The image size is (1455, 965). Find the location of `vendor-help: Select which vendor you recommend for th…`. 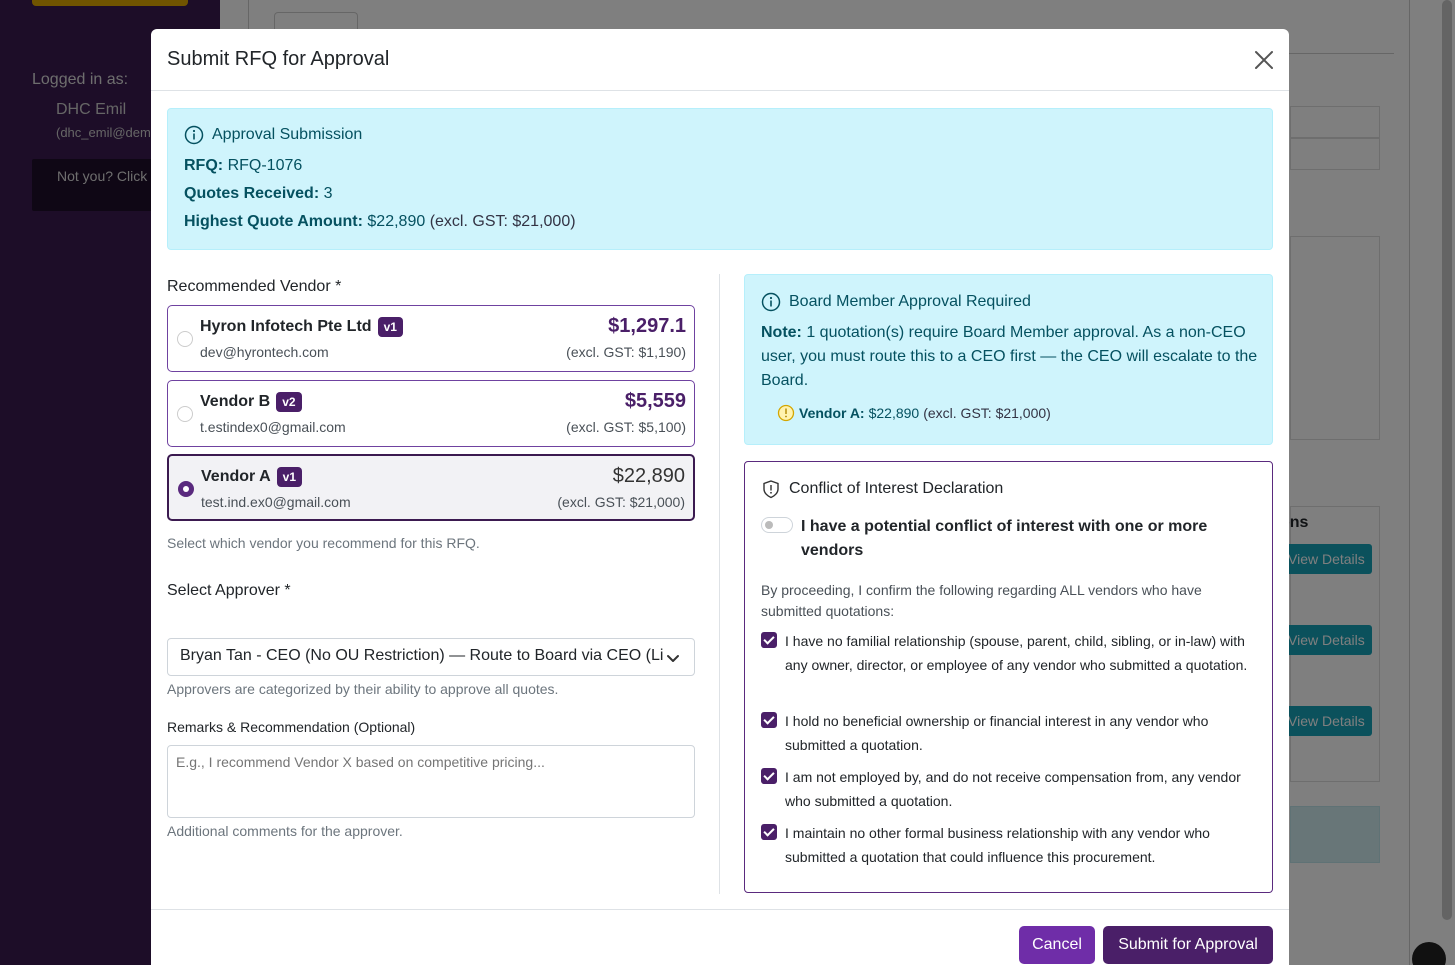

vendor-help: Select which vendor you recommend for th… is located at coordinates (323, 543).